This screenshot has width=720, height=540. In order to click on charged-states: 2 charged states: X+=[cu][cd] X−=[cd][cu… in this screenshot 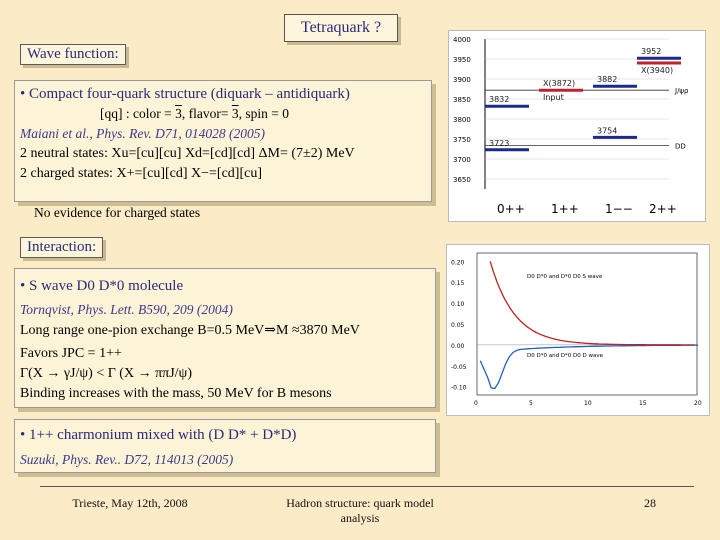, I will do `click(141, 173)`.